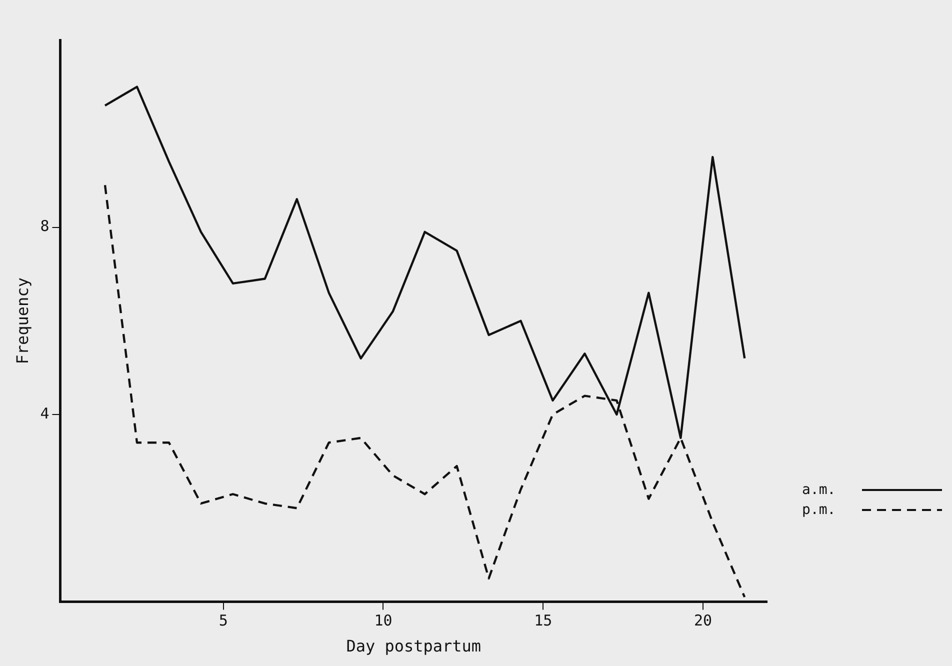 Image resolution: width=952 pixels, height=666 pixels. What do you see at coordinates (819, 510) in the screenshot?
I see `text: p.m.` at bounding box center [819, 510].